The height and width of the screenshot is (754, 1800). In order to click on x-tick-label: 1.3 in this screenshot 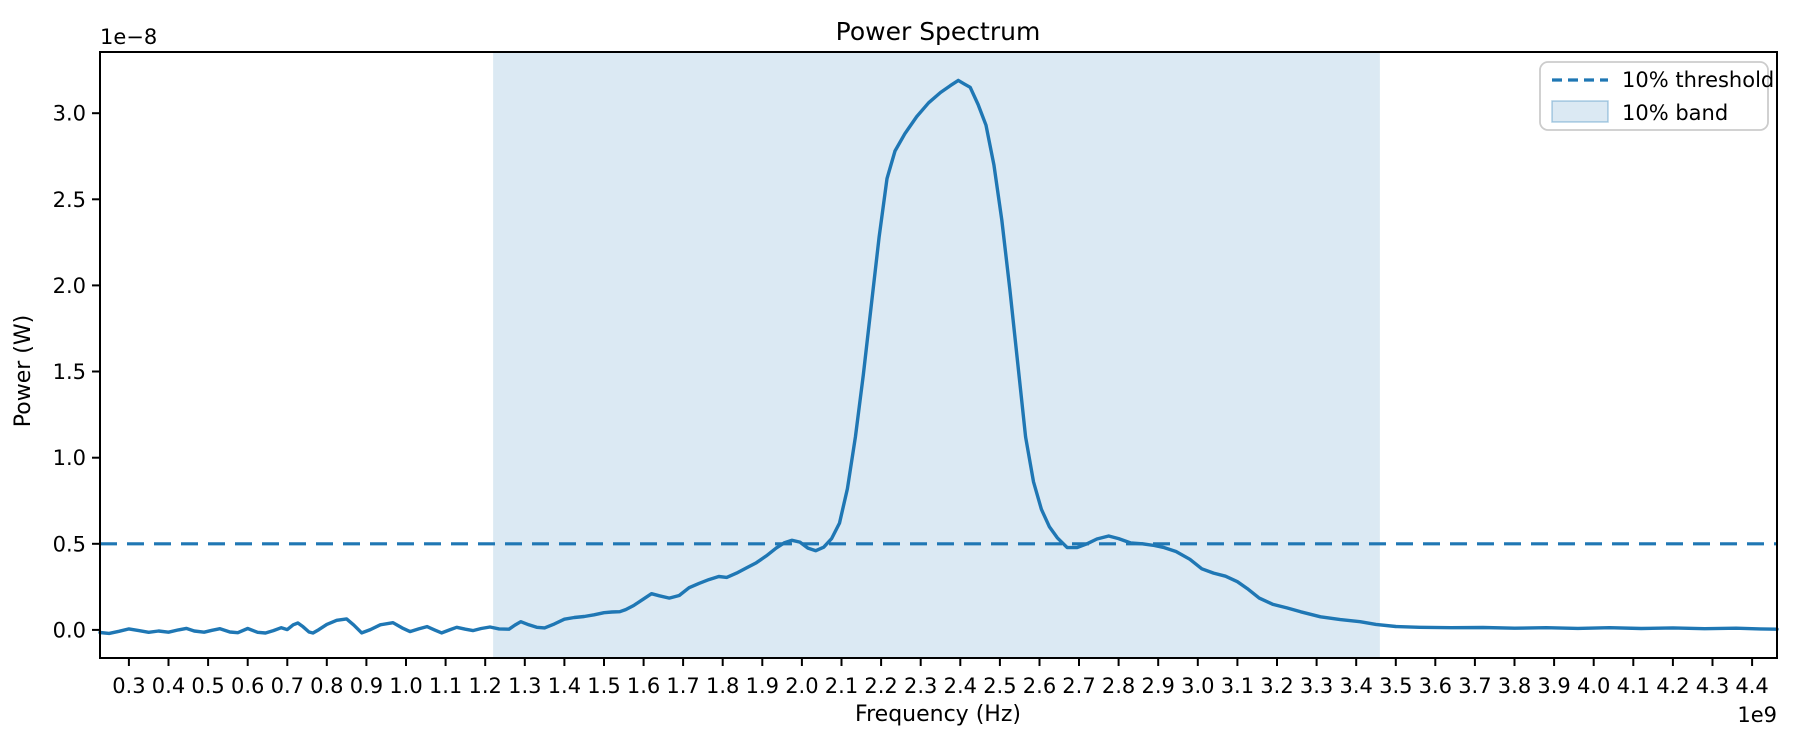, I will do `click(524, 686)`.